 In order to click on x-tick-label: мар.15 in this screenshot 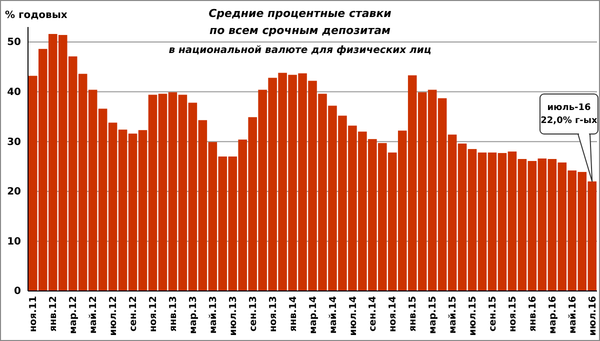, I will do `click(433, 315)`.